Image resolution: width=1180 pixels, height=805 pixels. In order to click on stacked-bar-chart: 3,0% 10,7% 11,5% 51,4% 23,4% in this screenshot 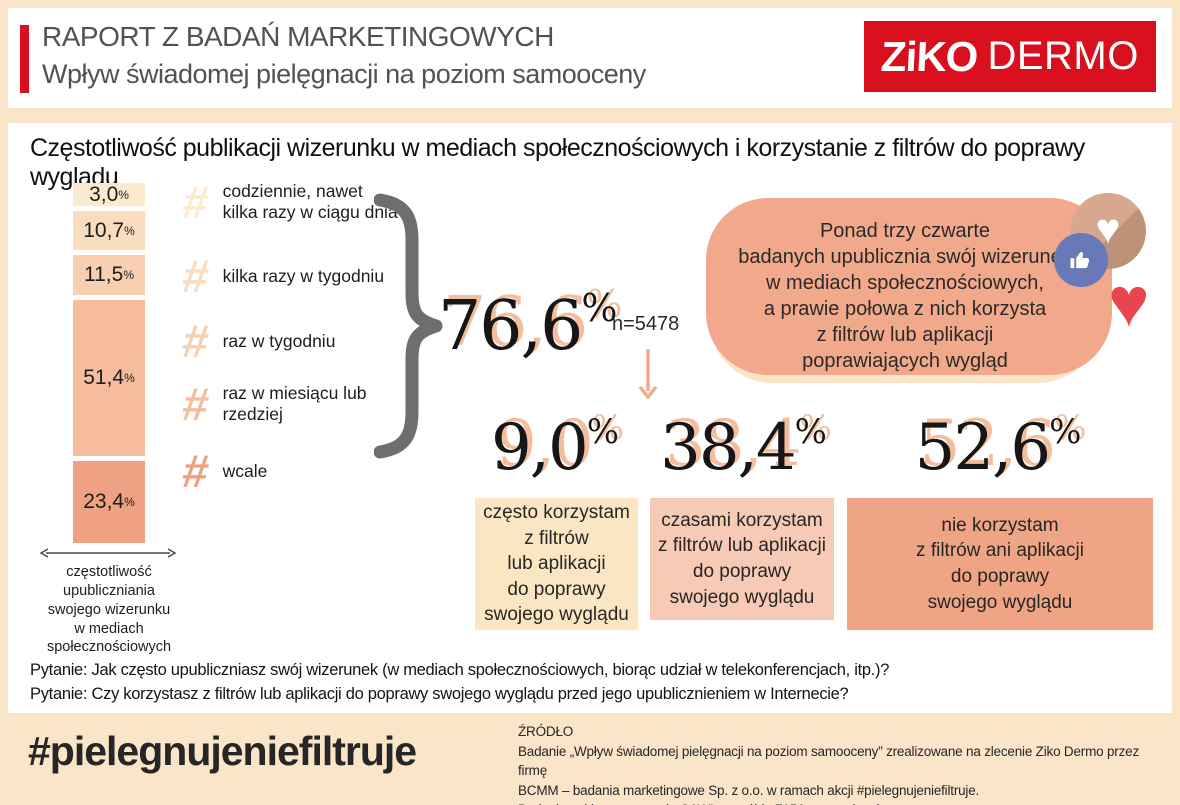, I will do `click(109, 363)`.